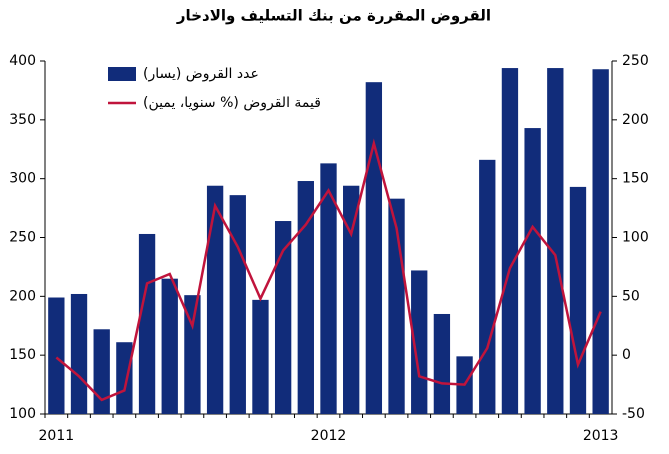 The image size is (669, 454). Describe the element at coordinates (631, 296) in the screenshot. I see `y2-tick-label: 50` at that location.